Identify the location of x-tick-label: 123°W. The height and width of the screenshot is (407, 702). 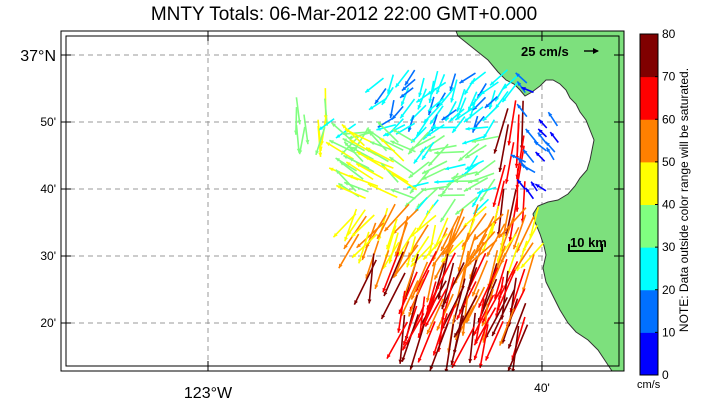
(208, 393).